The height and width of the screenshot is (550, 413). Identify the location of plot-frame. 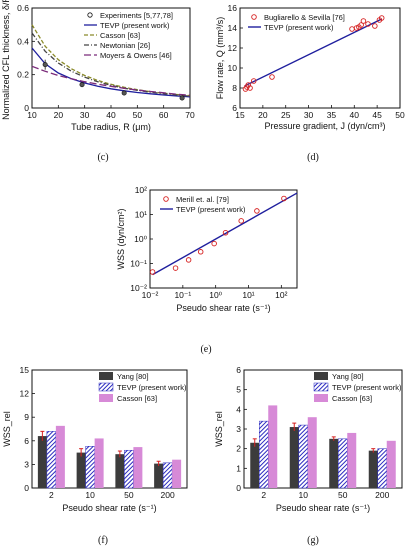
(109, 429).